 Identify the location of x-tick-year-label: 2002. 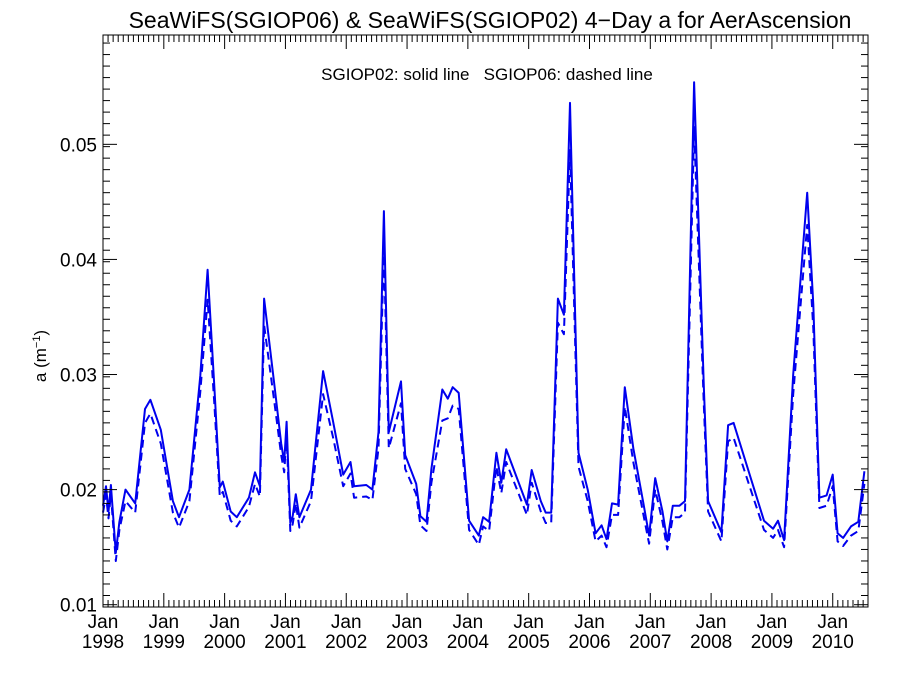
(346, 642).